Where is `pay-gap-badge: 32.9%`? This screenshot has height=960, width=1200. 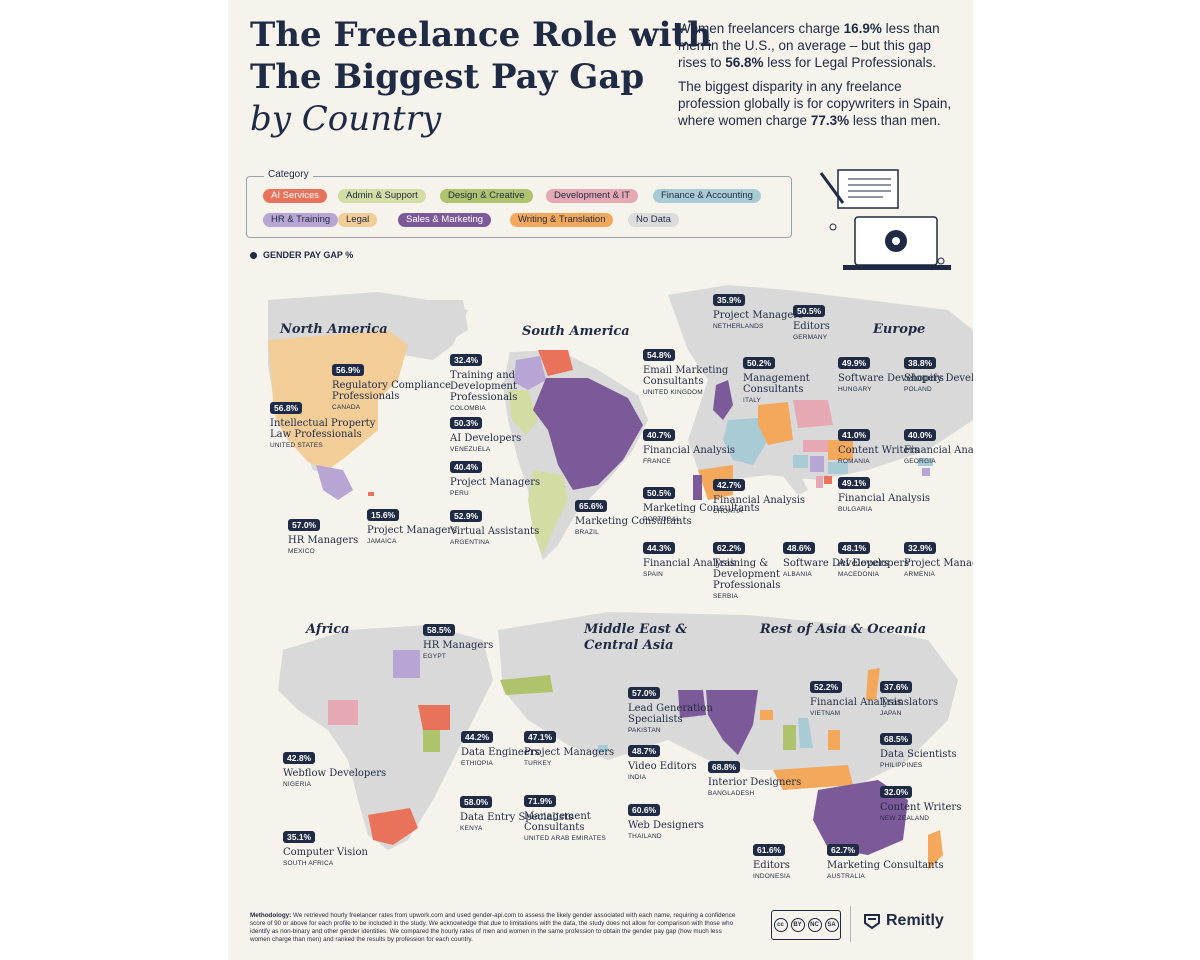 pay-gap-badge: 32.9% is located at coordinates (920, 548).